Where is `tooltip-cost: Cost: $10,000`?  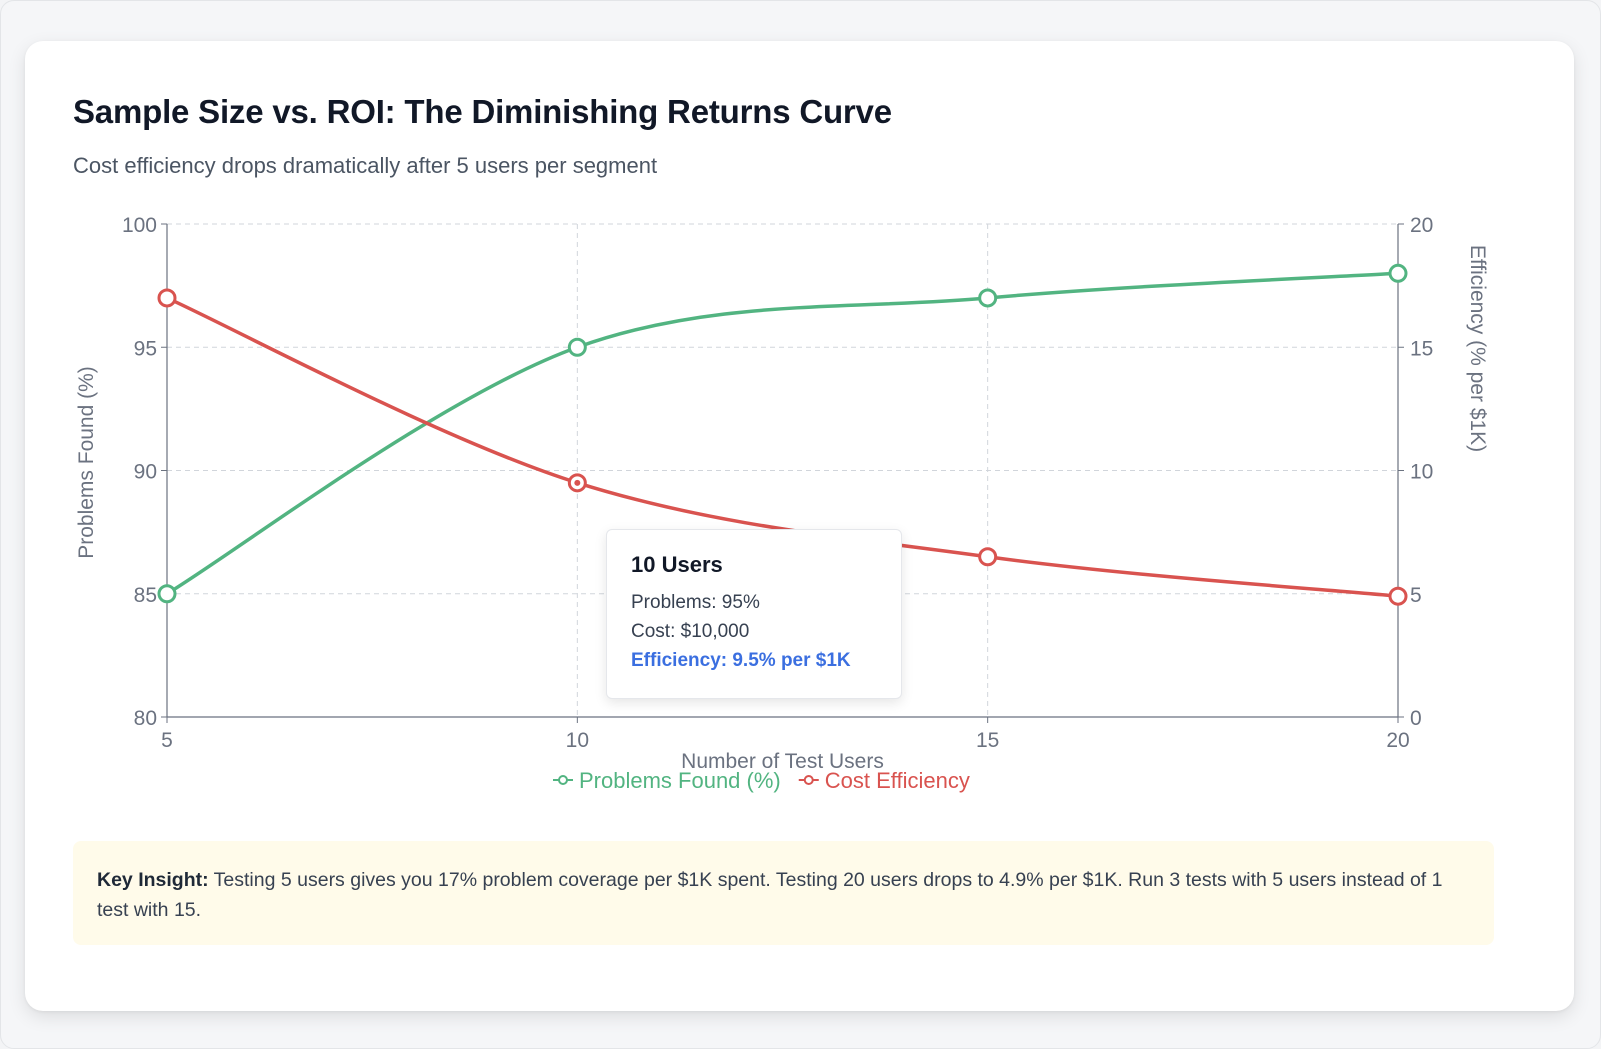 tooltip-cost: Cost: $10,000 is located at coordinates (690, 631).